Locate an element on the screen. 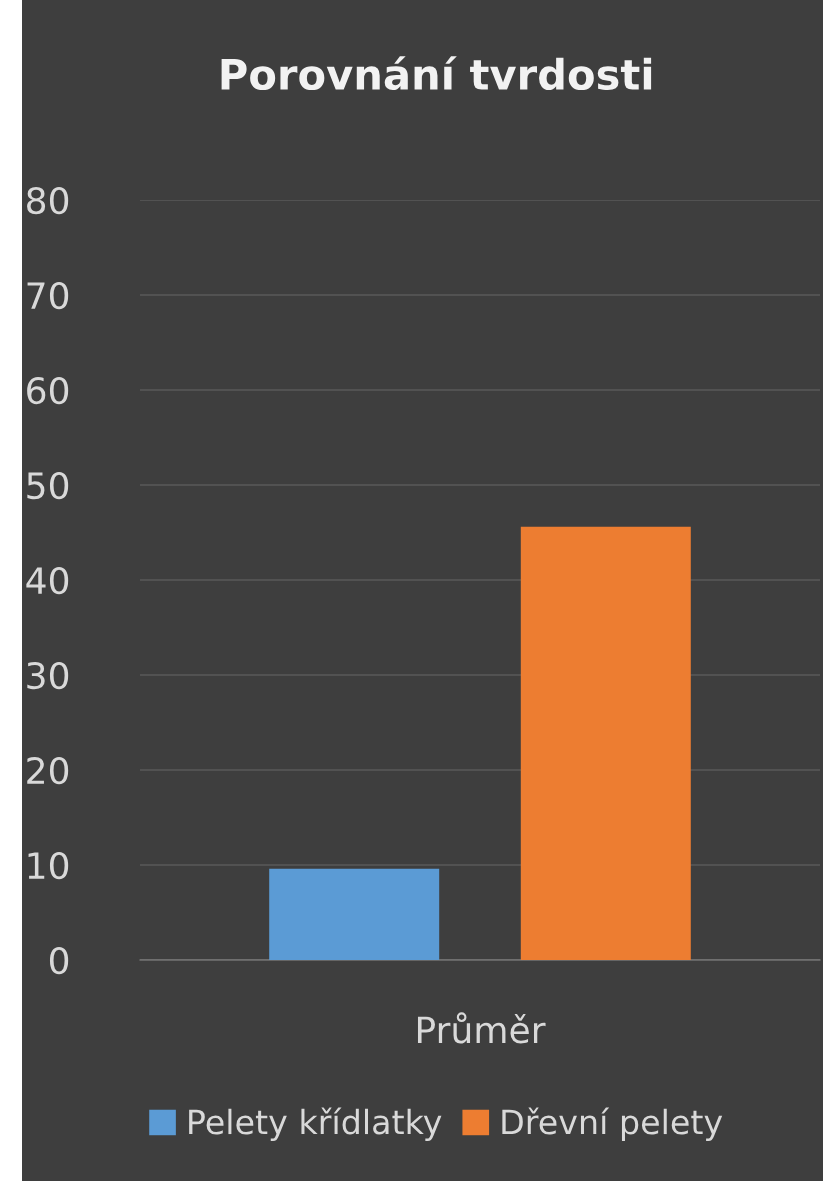 The image size is (823, 1181). y-tick-label: 20 is located at coordinates (48, 770).